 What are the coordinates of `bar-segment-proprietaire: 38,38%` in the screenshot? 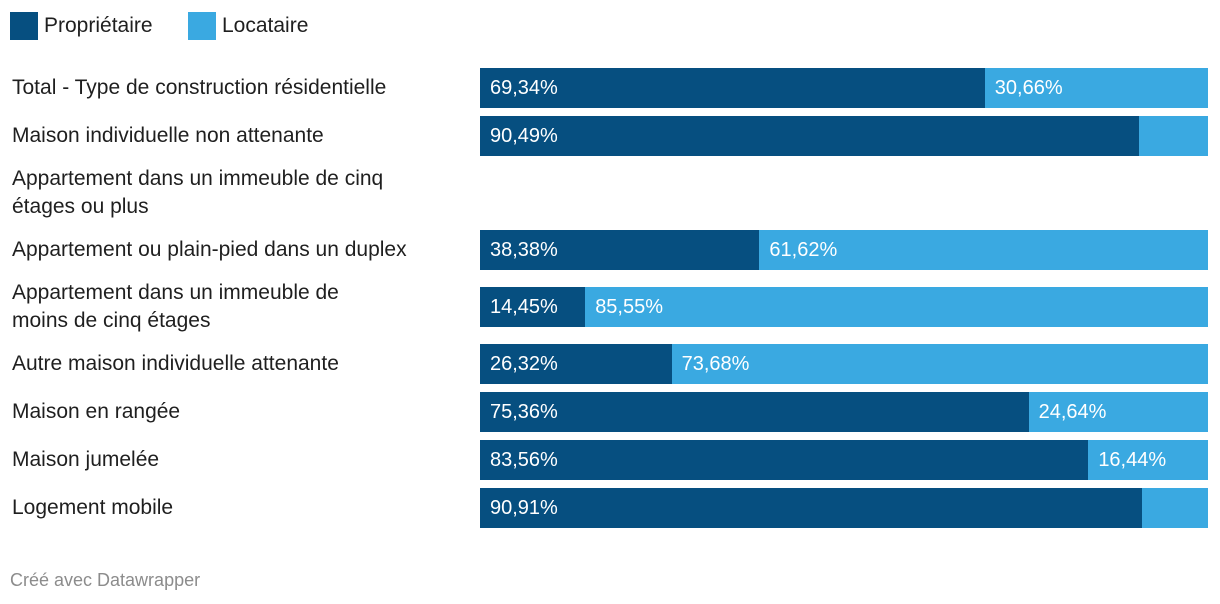 It's located at (620, 250).